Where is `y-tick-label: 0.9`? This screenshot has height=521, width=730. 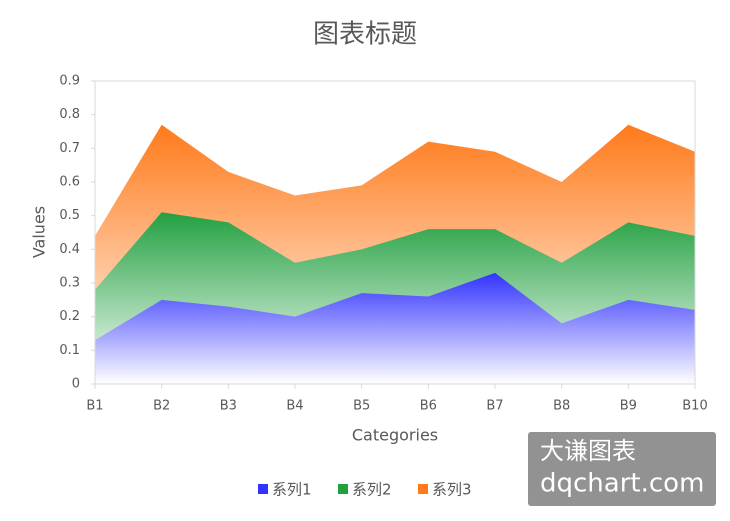 y-tick-label: 0.9 is located at coordinates (69, 81).